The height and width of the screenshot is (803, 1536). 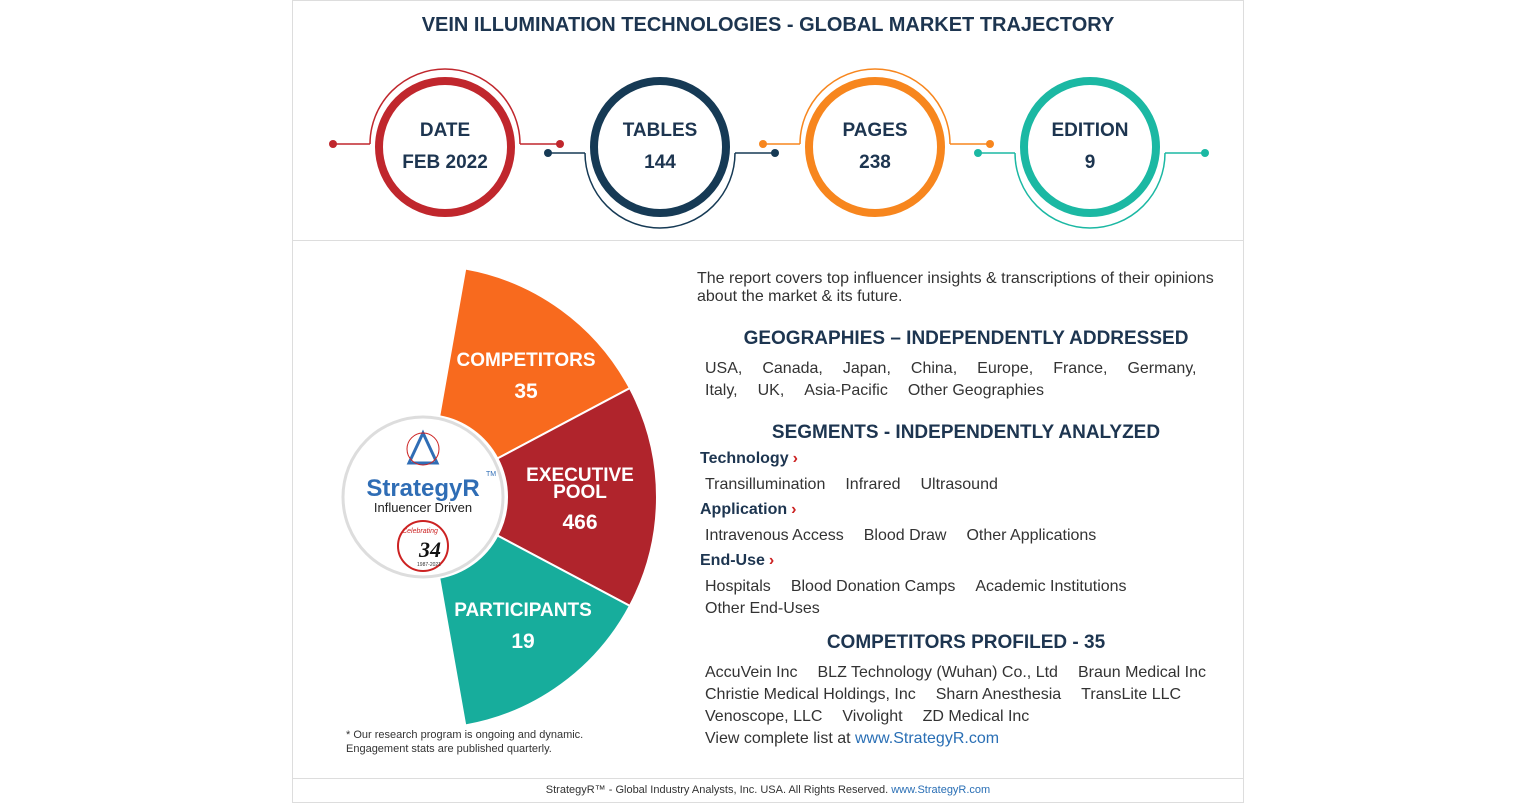 What do you see at coordinates (1080, 368) in the screenshot?
I see `geography: France,` at bounding box center [1080, 368].